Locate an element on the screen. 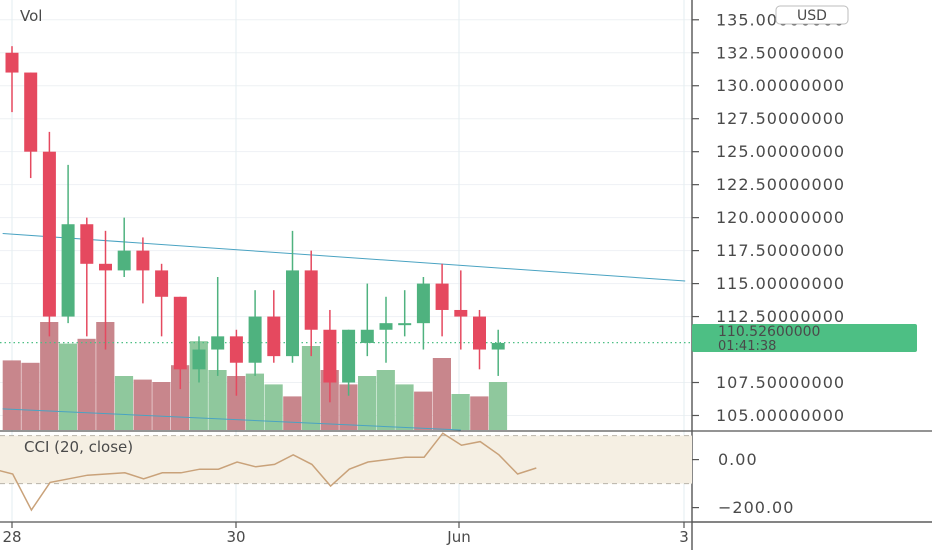  countdown-label: 01:41:38 is located at coordinates (747, 346).